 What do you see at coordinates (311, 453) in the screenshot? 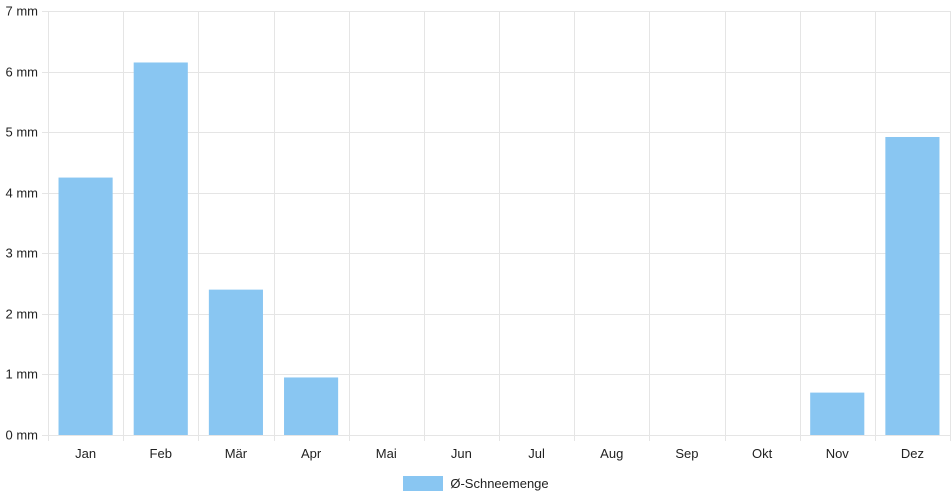
I see `x-tick-label: Apr` at bounding box center [311, 453].